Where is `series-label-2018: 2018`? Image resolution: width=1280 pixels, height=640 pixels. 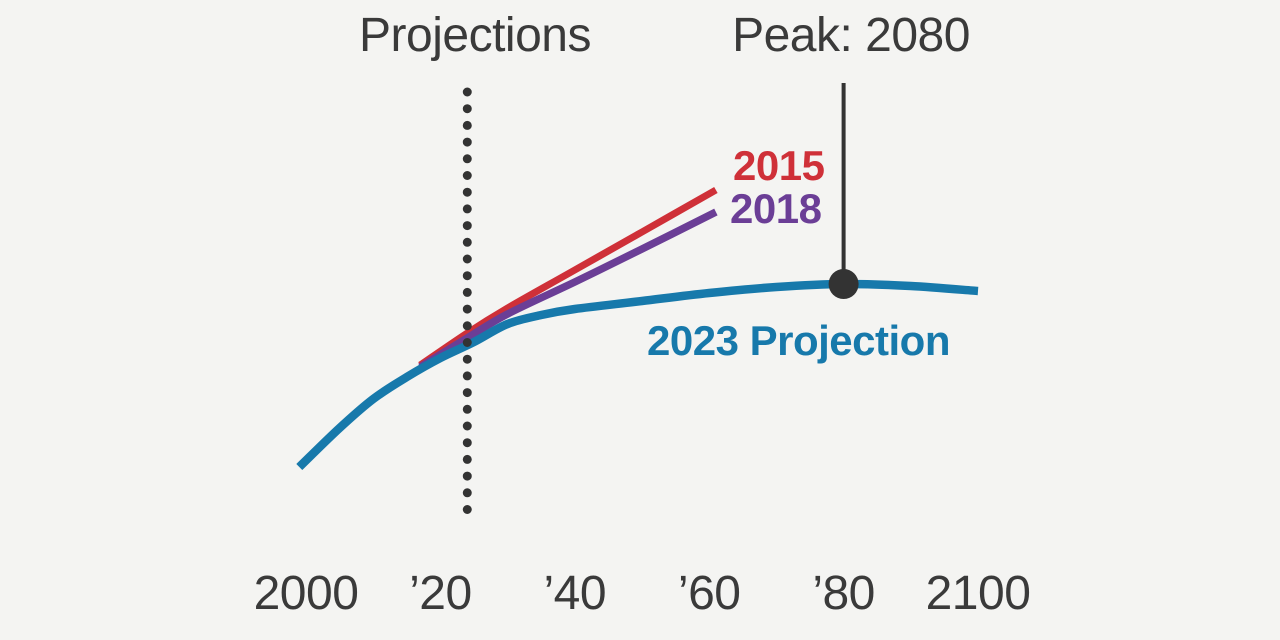 series-label-2018: 2018 is located at coordinates (776, 208).